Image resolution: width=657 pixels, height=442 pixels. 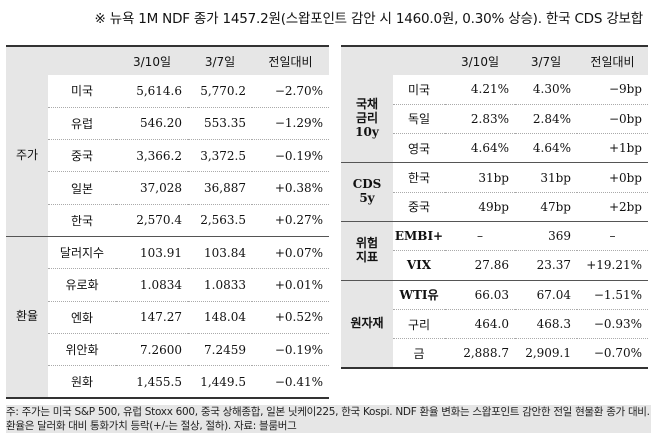 I want to click on table-row: 한국 2,570.4 2,563.5 +0.27%, so click(x=167, y=220).